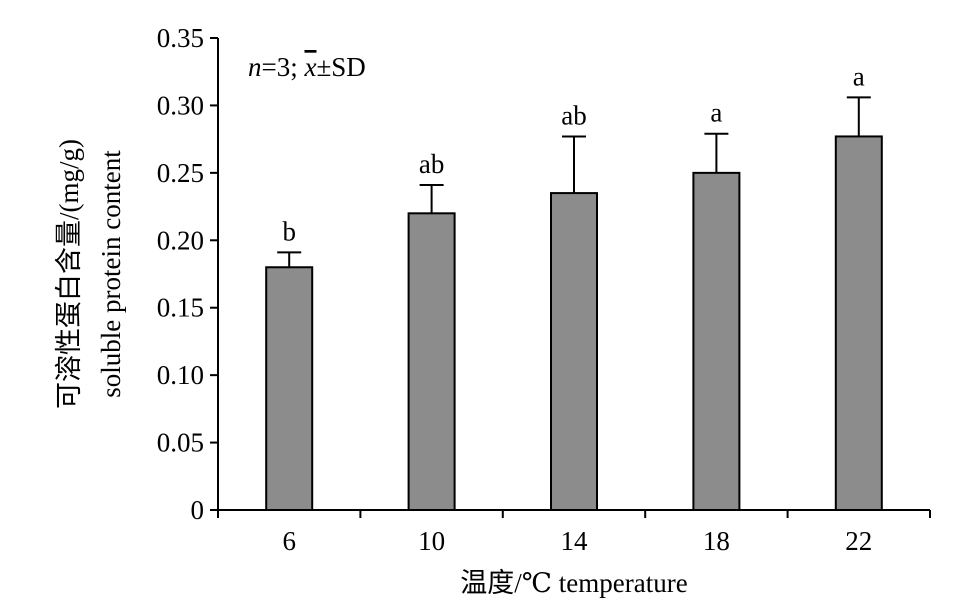 This screenshot has height=616, width=959. What do you see at coordinates (575, 541) in the screenshot?
I see `x-tick-label-14: 14` at bounding box center [575, 541].